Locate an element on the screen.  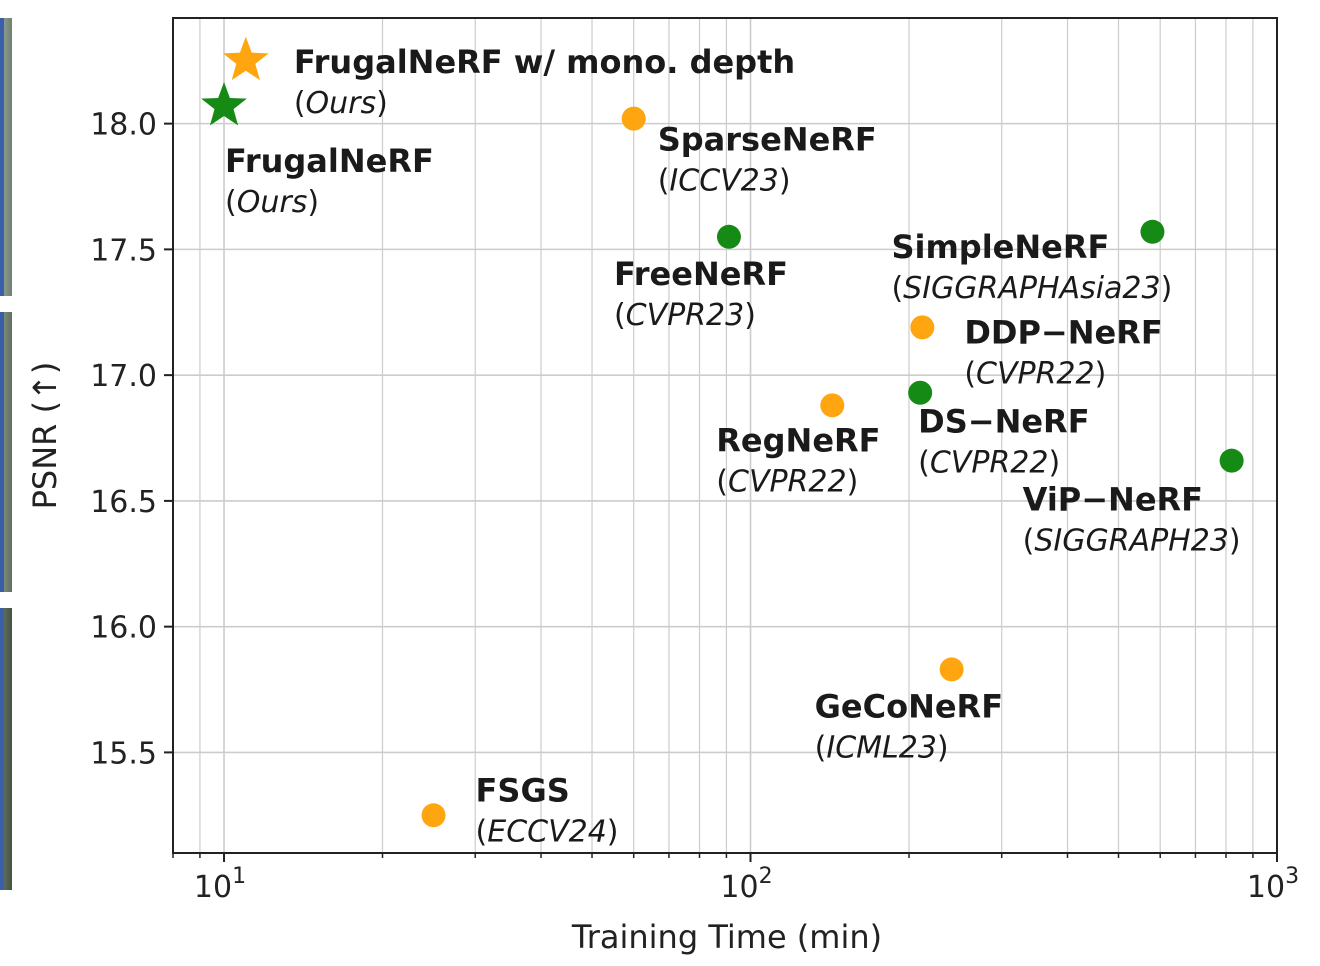
point-venue-label: (ECCV24) is located at coordinates (547, 831).